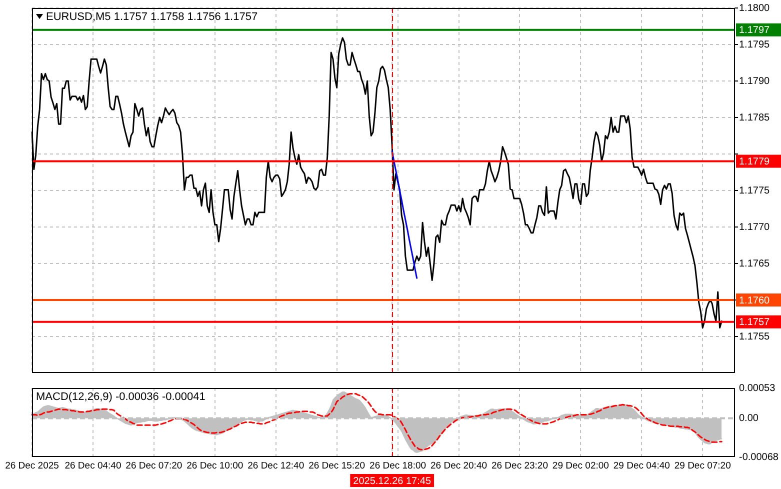 Image resolution: width=781 pixels, height=489 pixels. What do you see at coordinates (580, 466) in the screenshot?
I see `x-tick-label: 29 Dec 02:00` at bounding box center [580, 466].